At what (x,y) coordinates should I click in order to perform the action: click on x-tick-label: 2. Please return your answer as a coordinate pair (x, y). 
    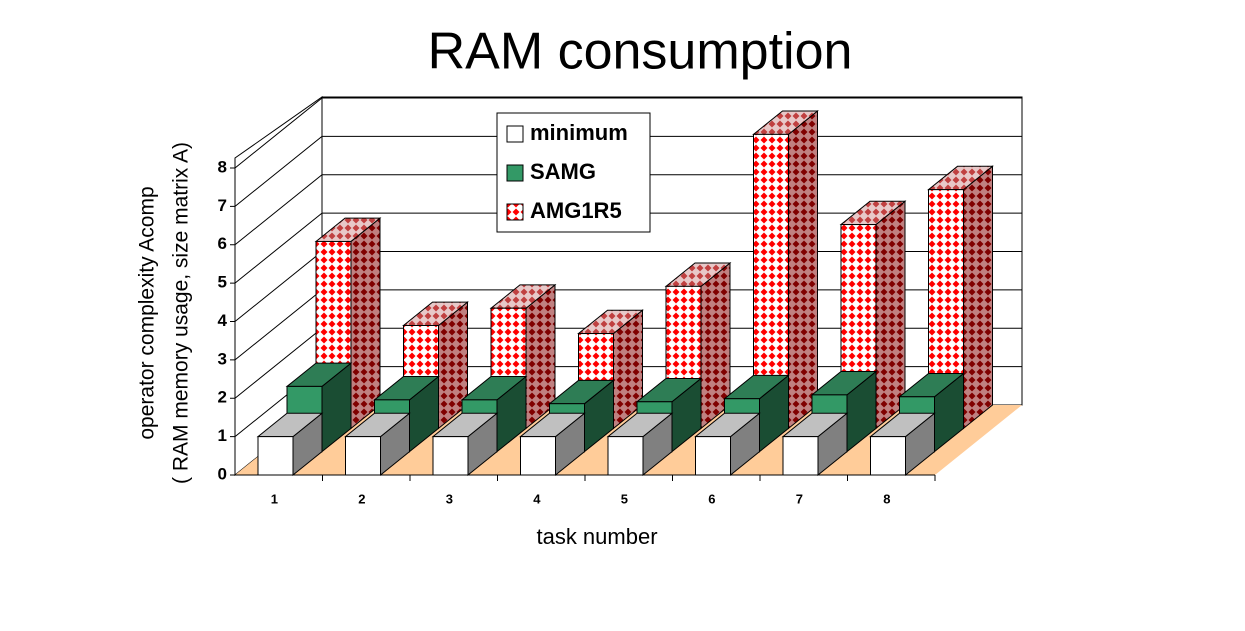
    Looking at the image, I should click on (361, 498).